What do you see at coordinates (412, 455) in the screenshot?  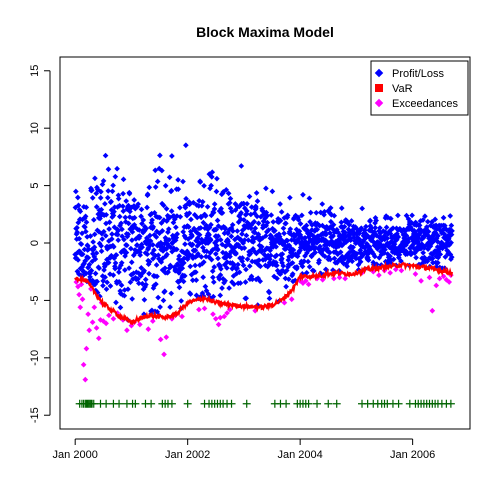 I see `x-tick-label: Jan 2006` at bounding box center [412, 455].